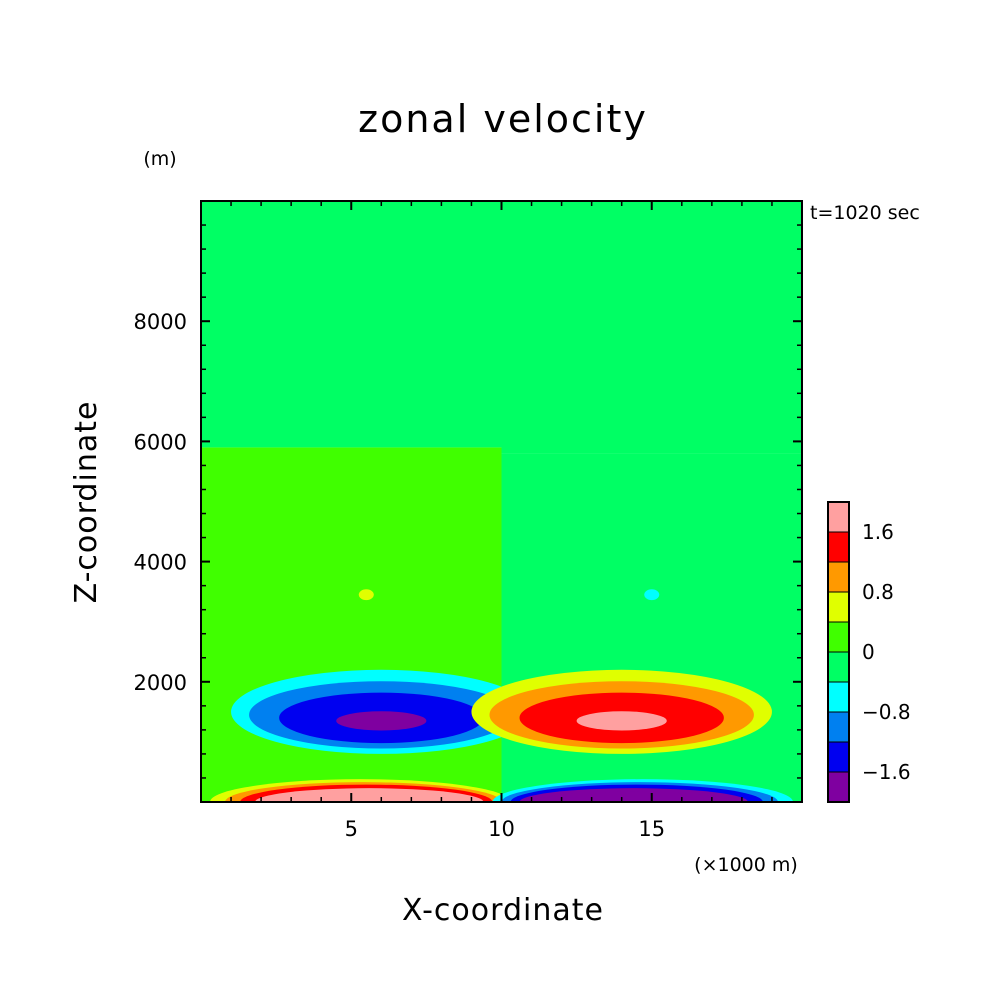  Describe the element at coordinates (159, 159) in the screenshot. I see `y-unit-label: (m)` at that location.